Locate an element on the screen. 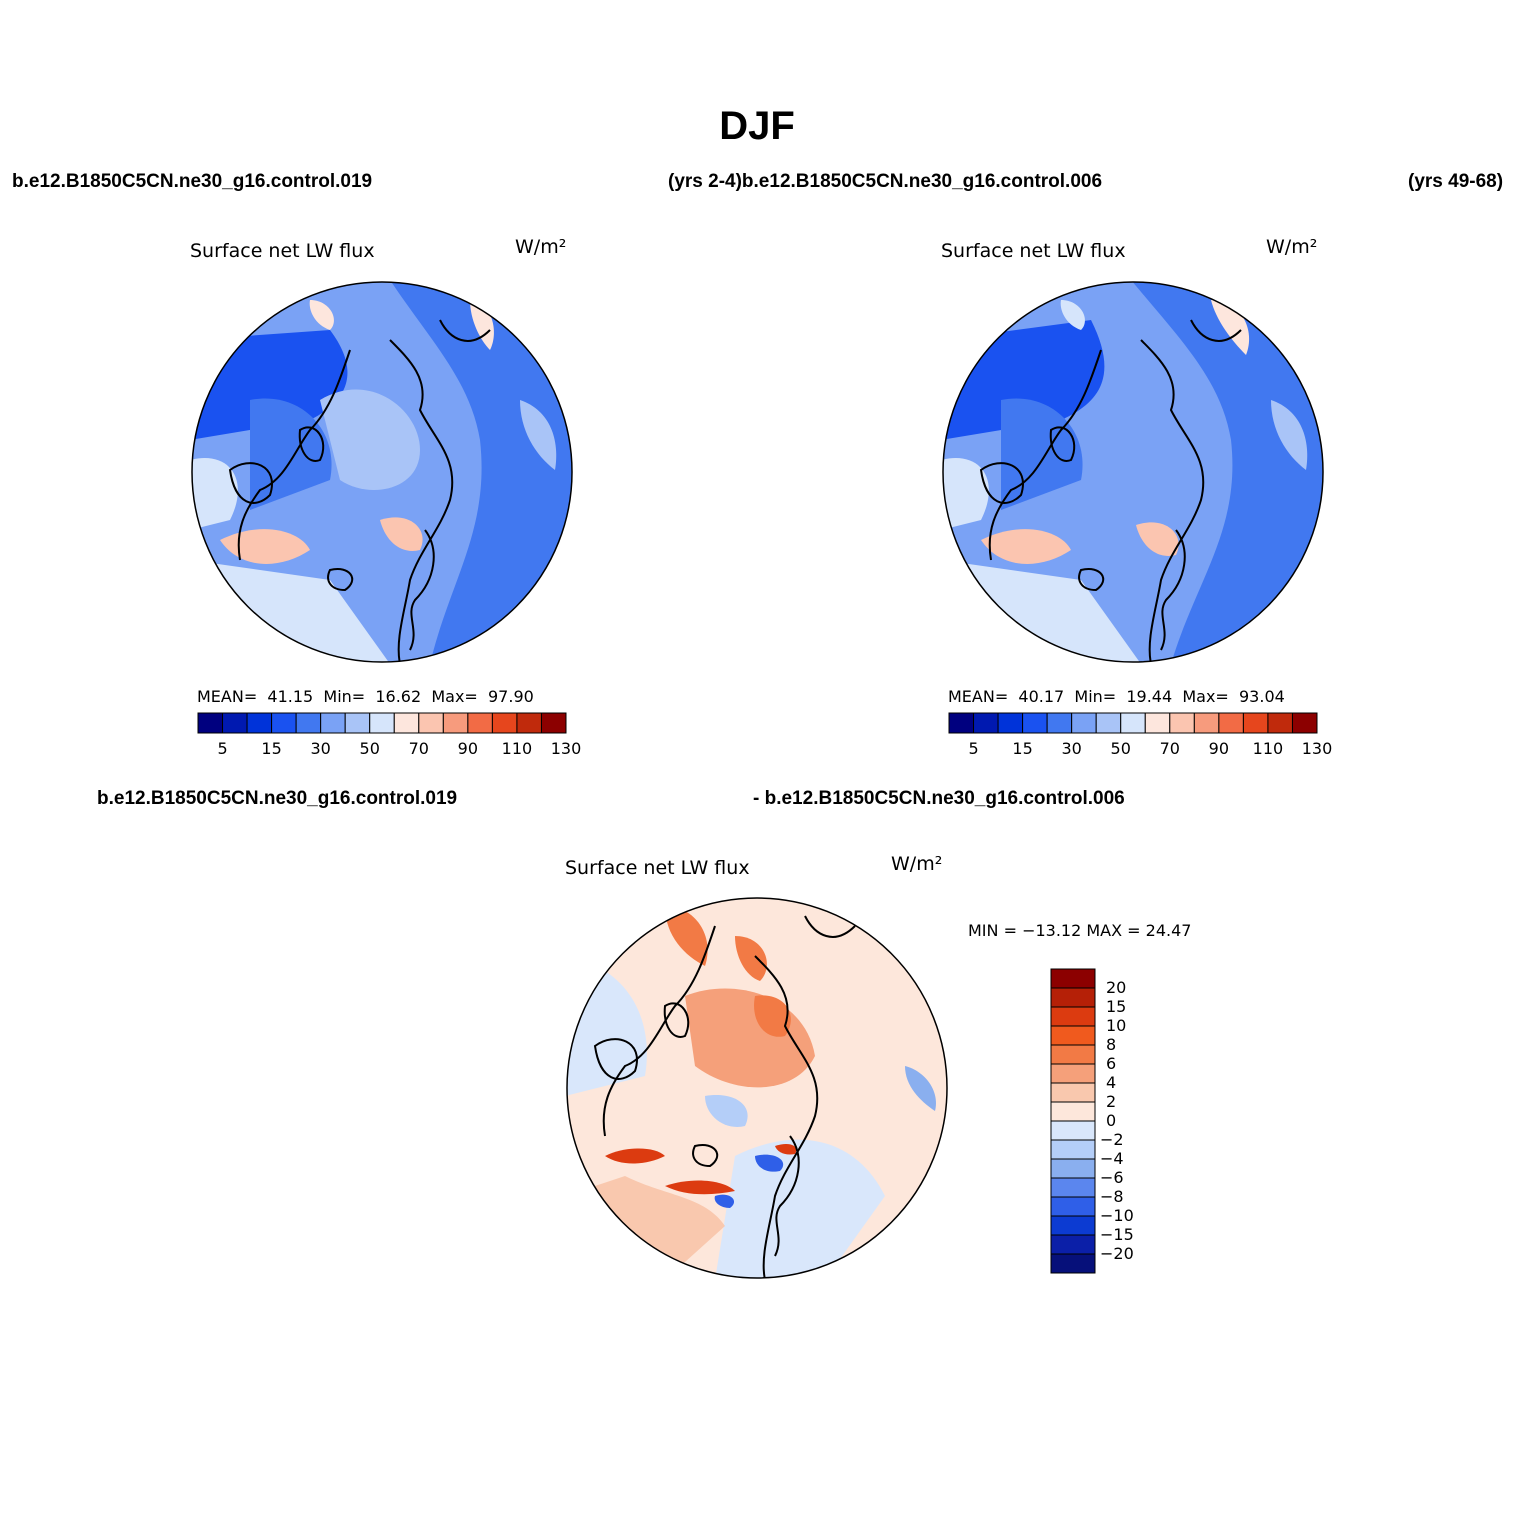  colorbar-tick-label: 6 is located at coordinates (1111, 1063).